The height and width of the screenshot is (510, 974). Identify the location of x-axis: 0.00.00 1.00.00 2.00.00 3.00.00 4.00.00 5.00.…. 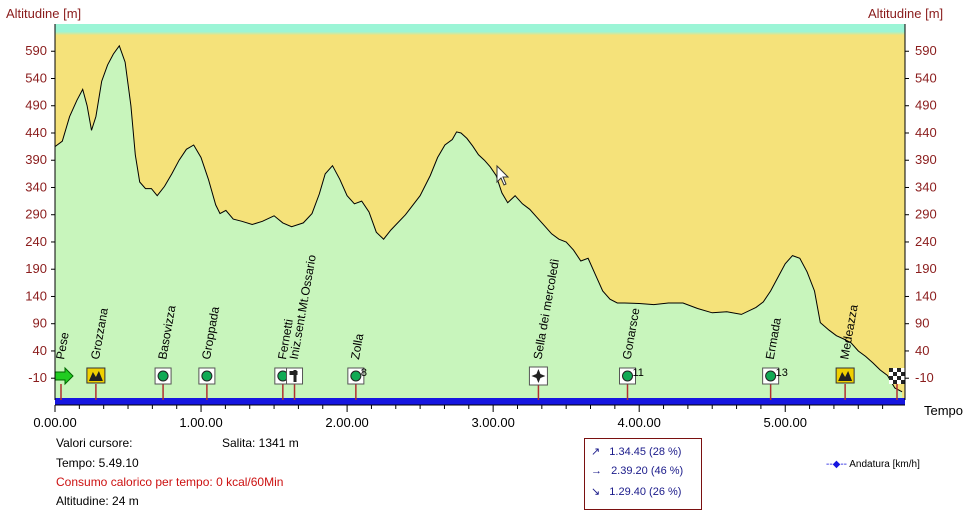
(469, 417).